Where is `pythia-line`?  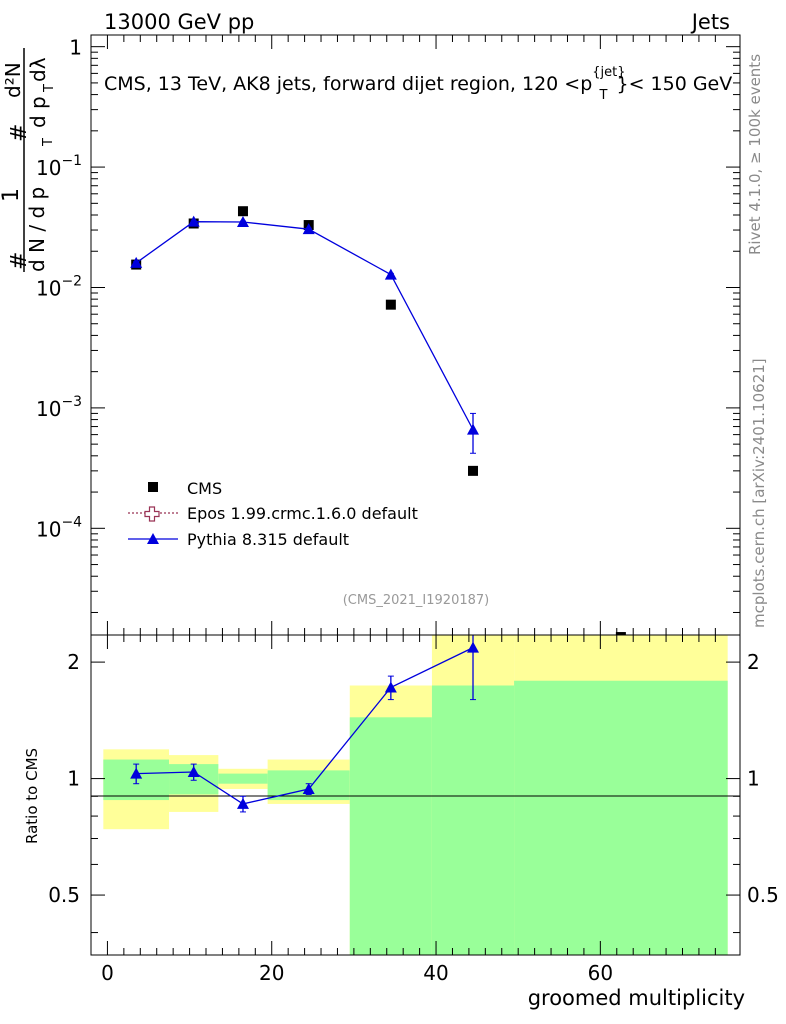
pythia-line is located at coordinates (304, 325).